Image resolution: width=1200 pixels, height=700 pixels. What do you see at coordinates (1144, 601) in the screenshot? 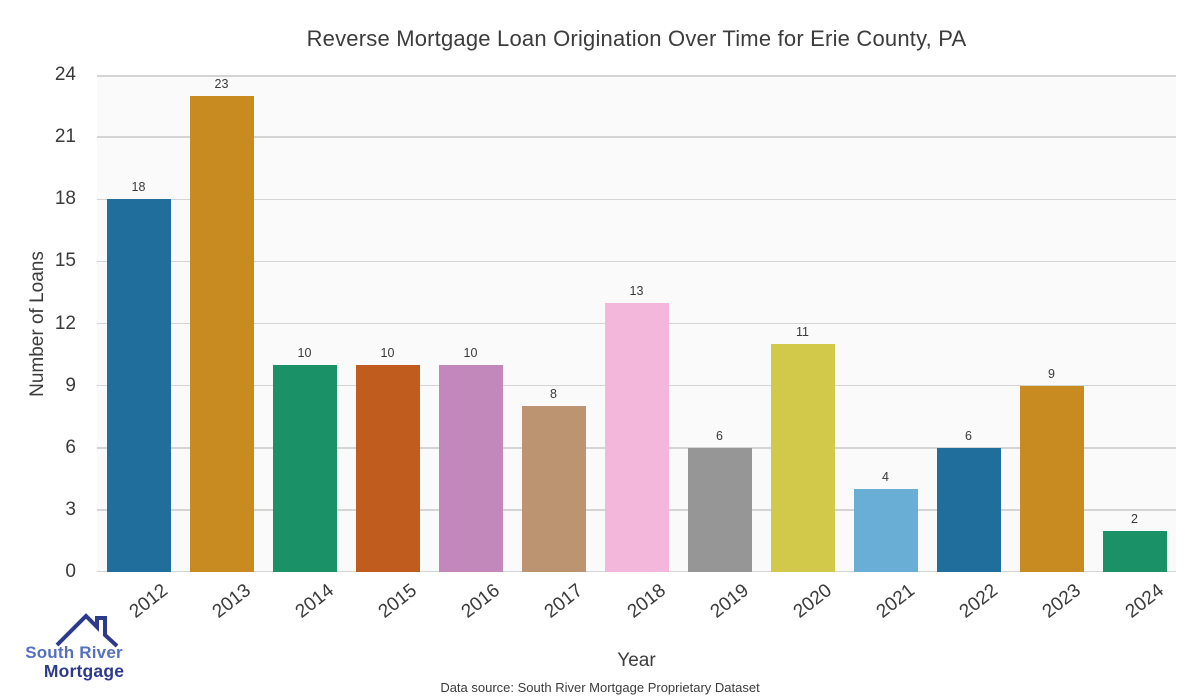
I see `x-tick-label: 2024` at bounding box center [1144, 601].